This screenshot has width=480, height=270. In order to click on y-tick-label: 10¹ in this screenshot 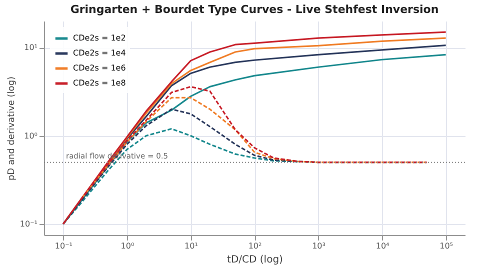, I will do `click(31, 47)`.